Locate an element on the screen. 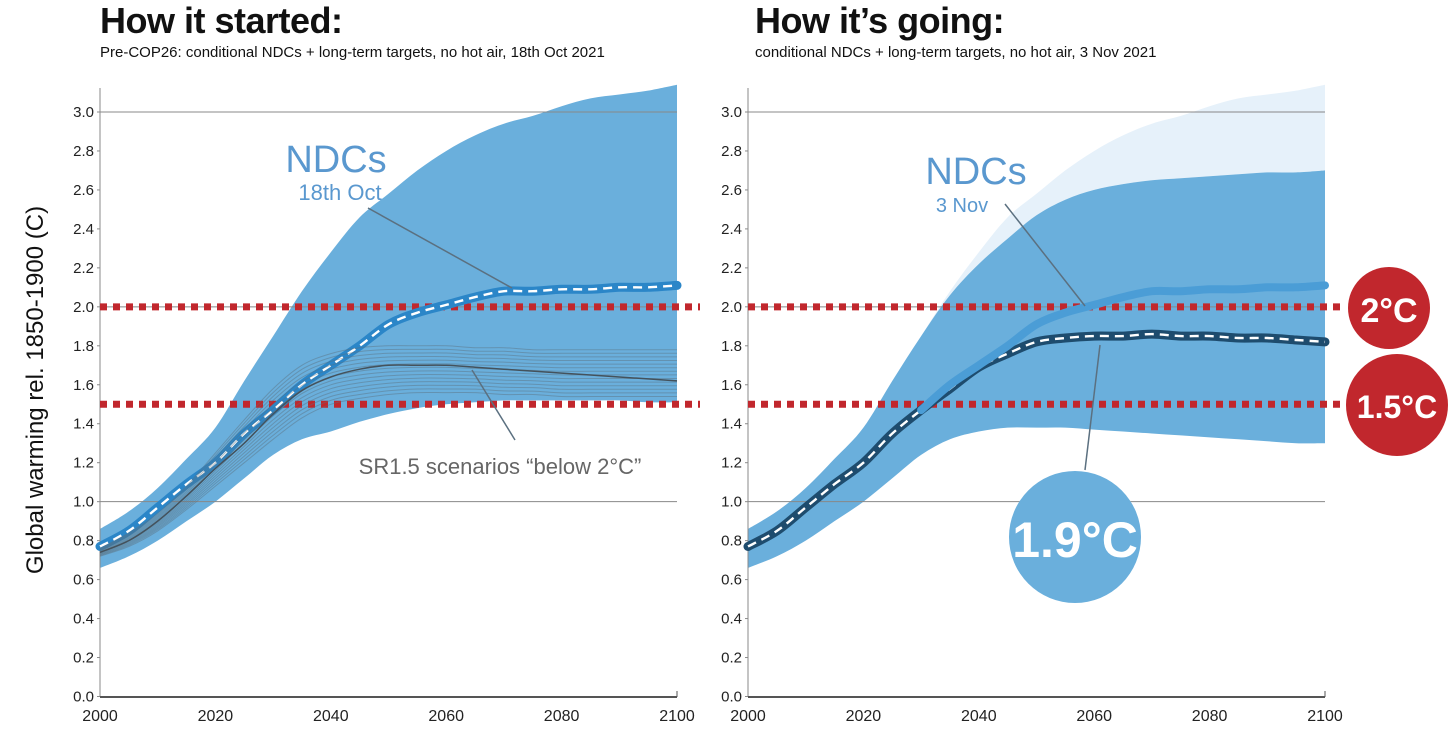  result-leader is located at coordinates (1092, 407).